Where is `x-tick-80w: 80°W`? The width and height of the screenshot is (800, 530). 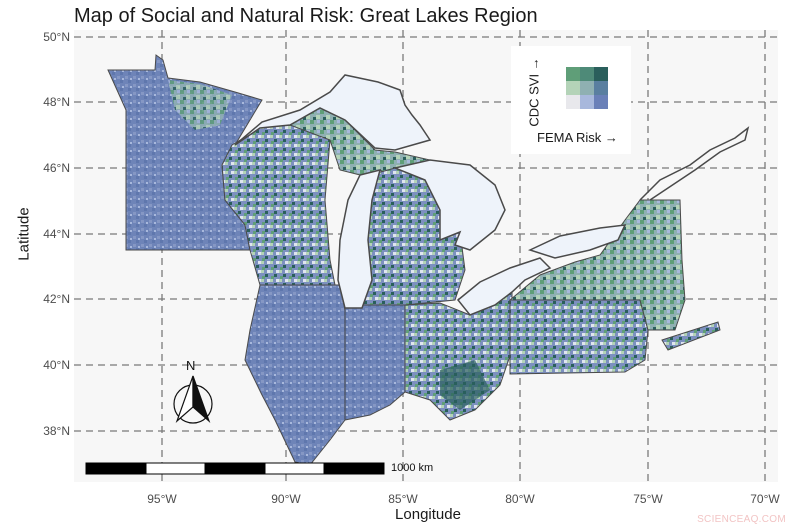
x-tick-80w: 80°W is located at coordinates (520, 499).